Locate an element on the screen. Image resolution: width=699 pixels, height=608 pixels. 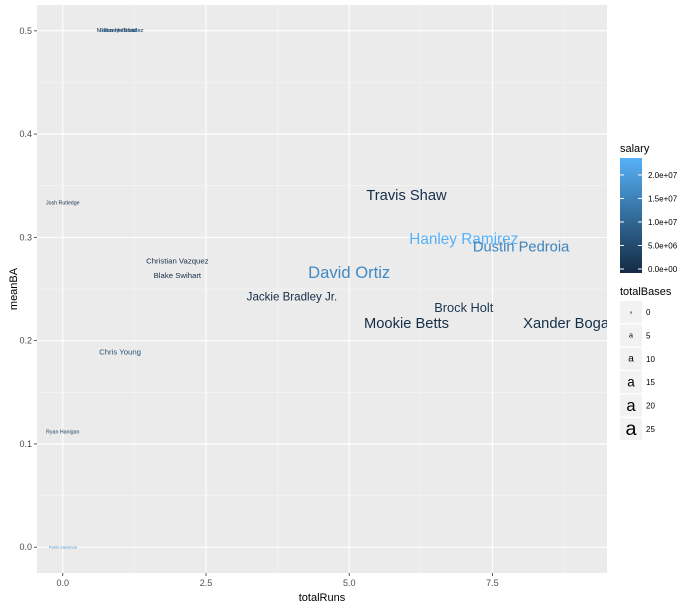
point-label: David Ortiz is located at coordinates (349, 272).